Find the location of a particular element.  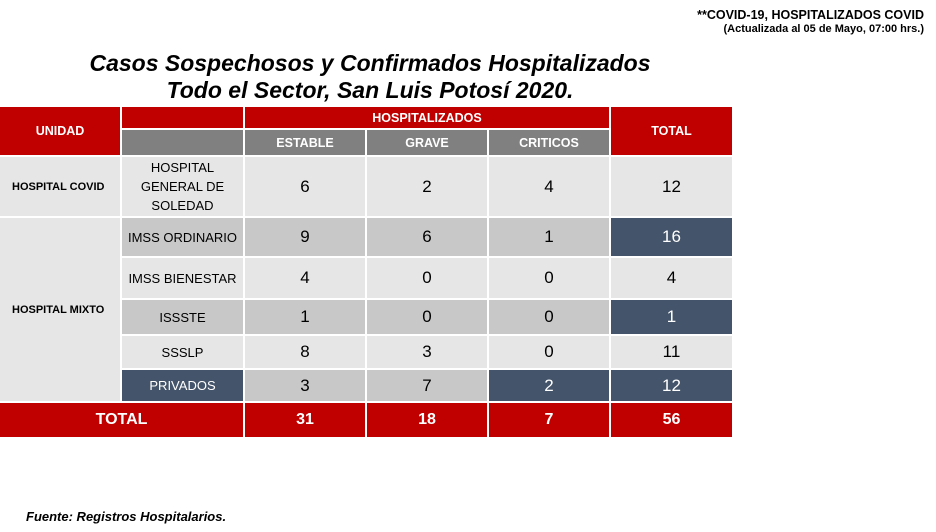

header-blank-top is located at coordinates (183, 118).